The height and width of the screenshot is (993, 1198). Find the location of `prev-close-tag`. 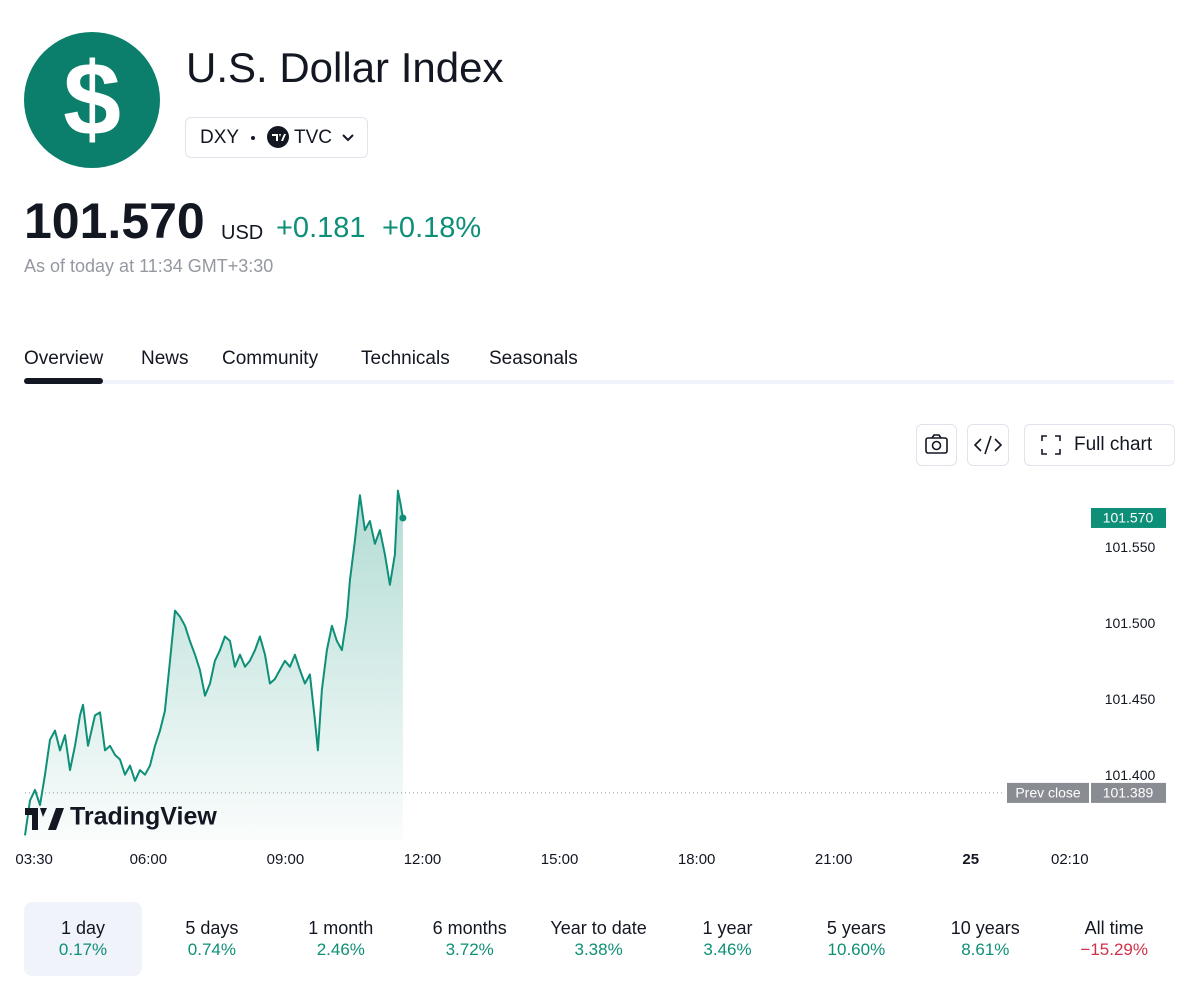

prev-close-tag is located at coordinates (1048, 792).